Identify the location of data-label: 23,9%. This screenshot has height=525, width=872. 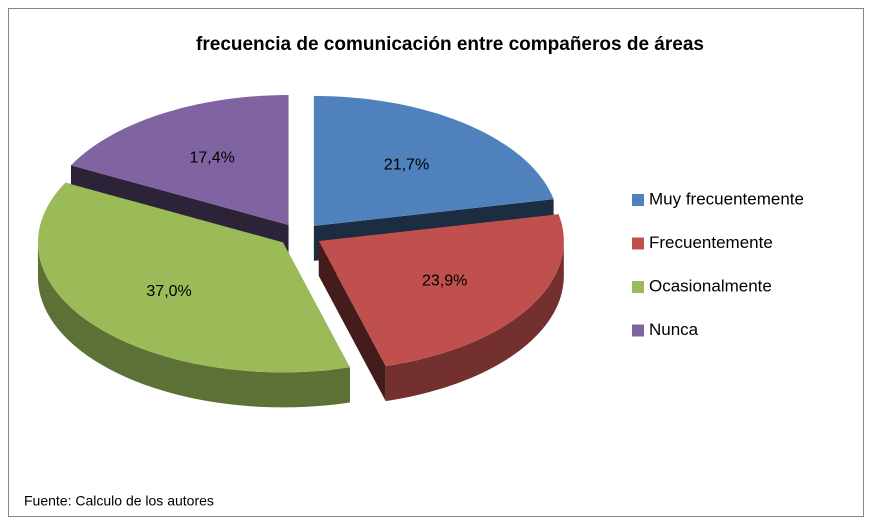
(444, 281).